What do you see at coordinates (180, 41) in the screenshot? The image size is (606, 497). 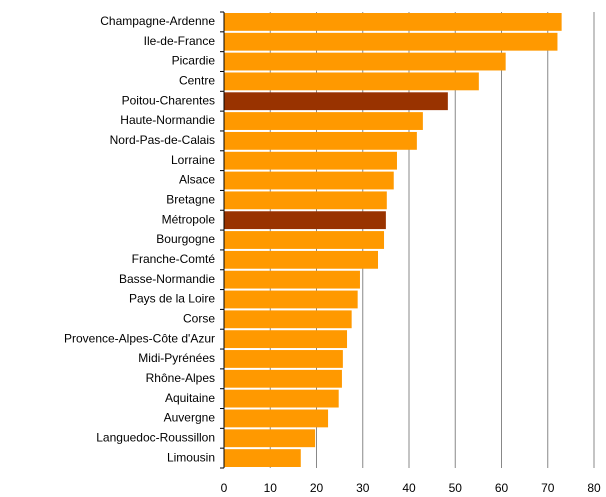 I see `y-tick-label: Ile-de-France` at bounding box center [180, 41].